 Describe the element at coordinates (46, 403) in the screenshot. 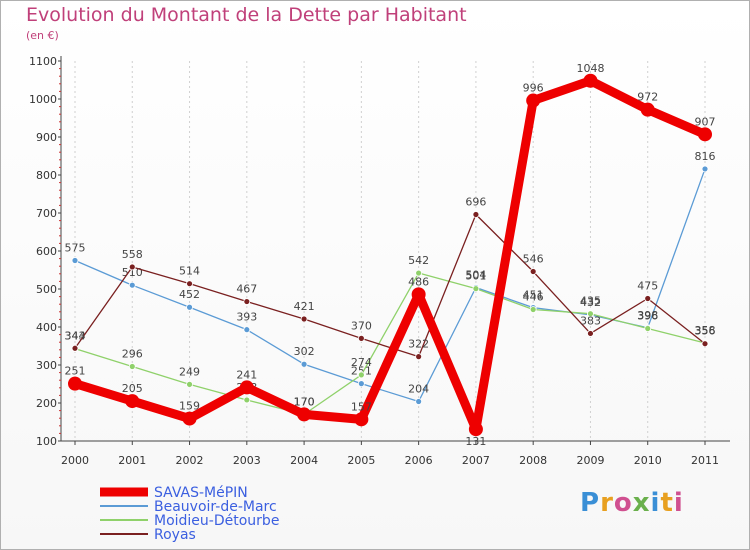

I see `y-tick-label: 200` at that location.